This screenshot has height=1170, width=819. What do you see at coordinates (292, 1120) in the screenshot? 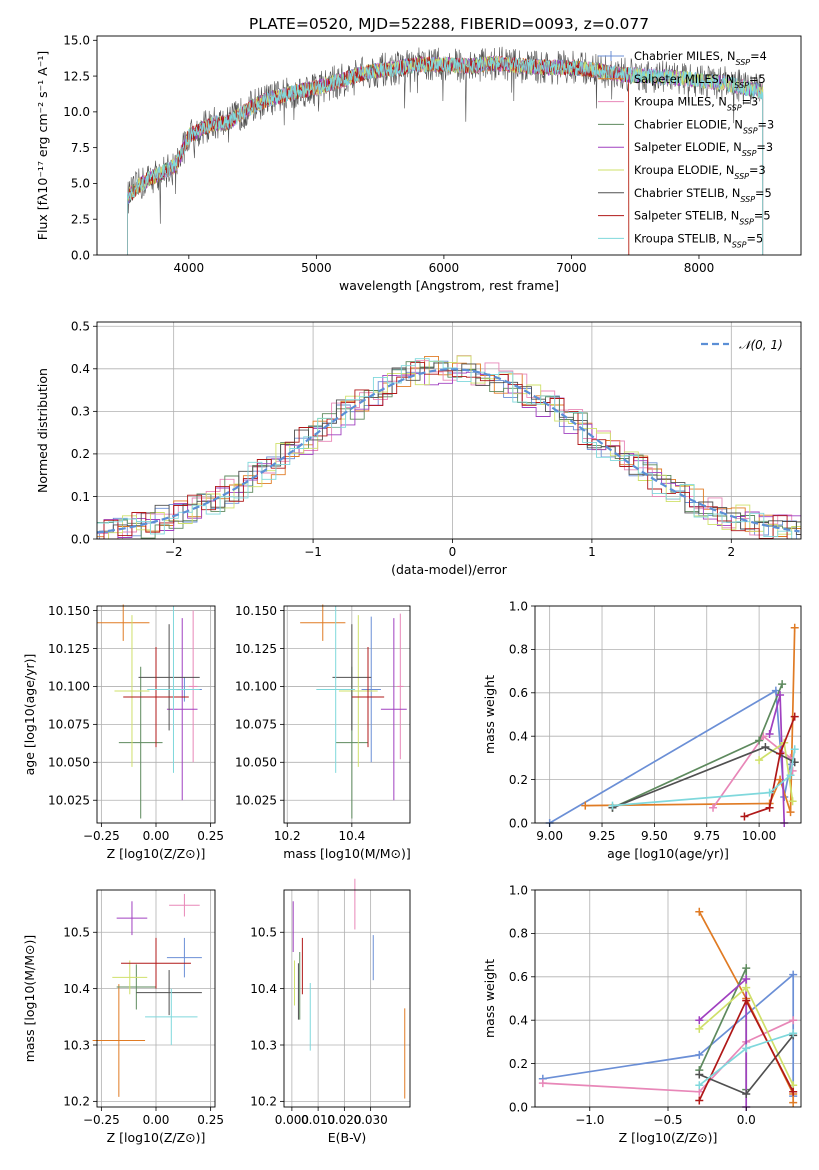
I see `mass-vs-EBV-xtick-label: 0.000` at bounding box center [292, 1120].